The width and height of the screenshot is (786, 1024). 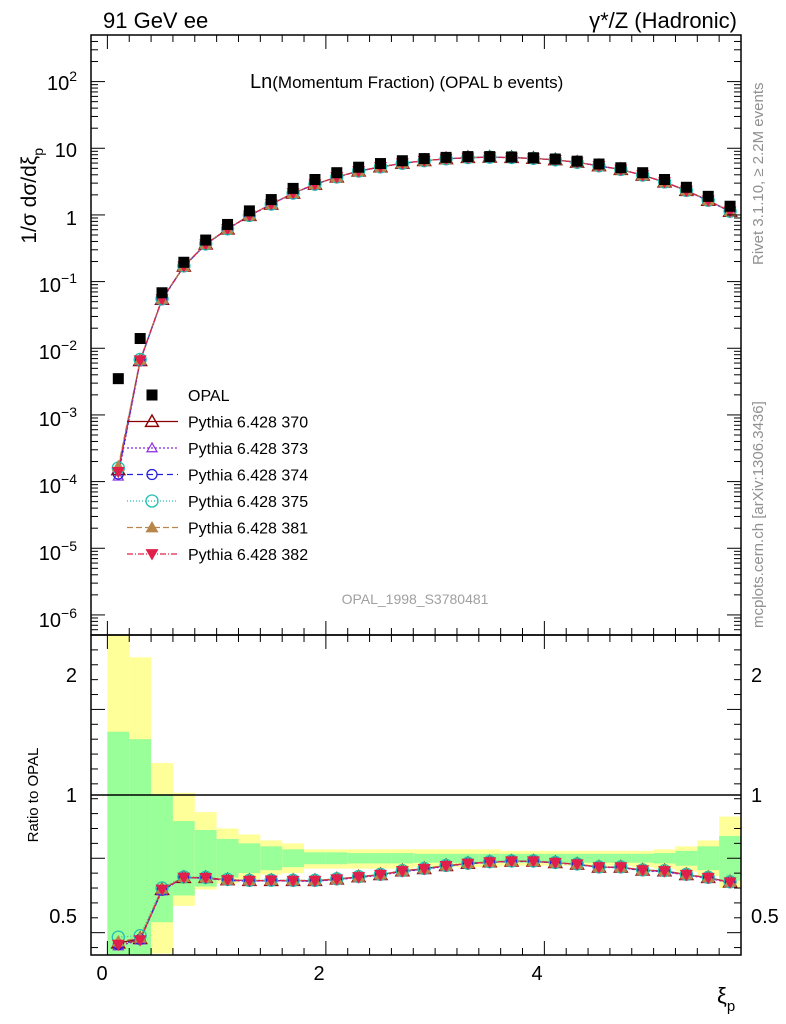 I want to click on legend-label-6: Pythia 6.428 382, so click(x=248, y=555).